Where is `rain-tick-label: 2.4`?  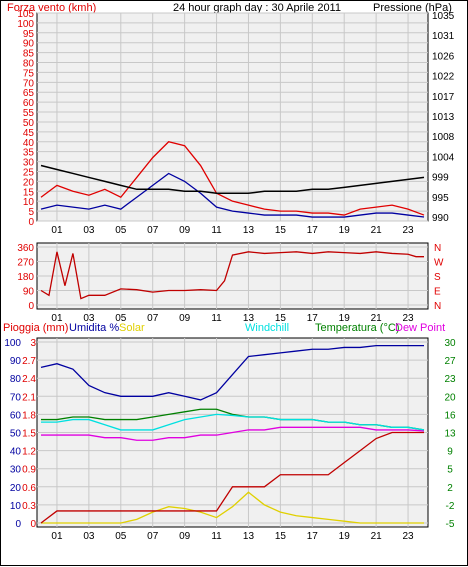
rain-tick-label: 2.4 is located at coordinates (29, 379).